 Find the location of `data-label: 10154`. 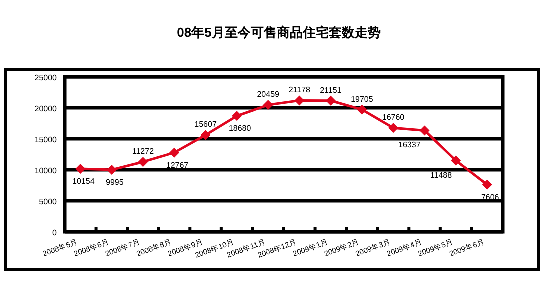

data-label: 10154 is located at coordinates (84, 181).